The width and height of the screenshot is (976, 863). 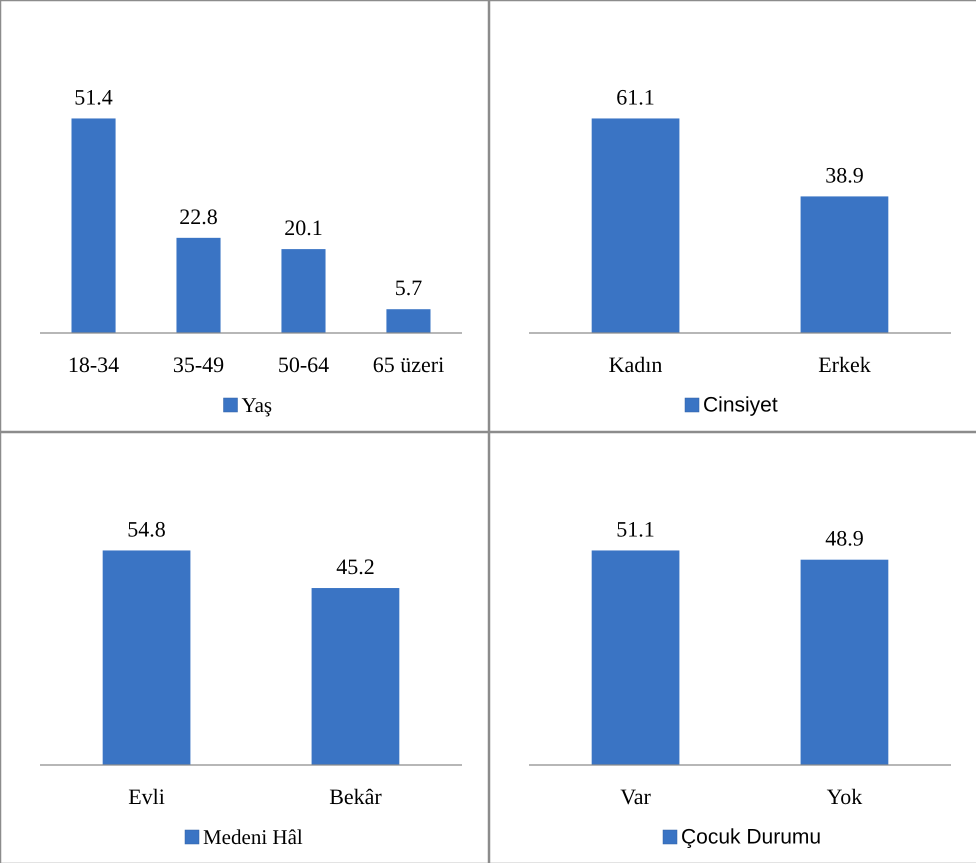 I want to click on x-tick-label: Erkek, so click(x=844, y=364).